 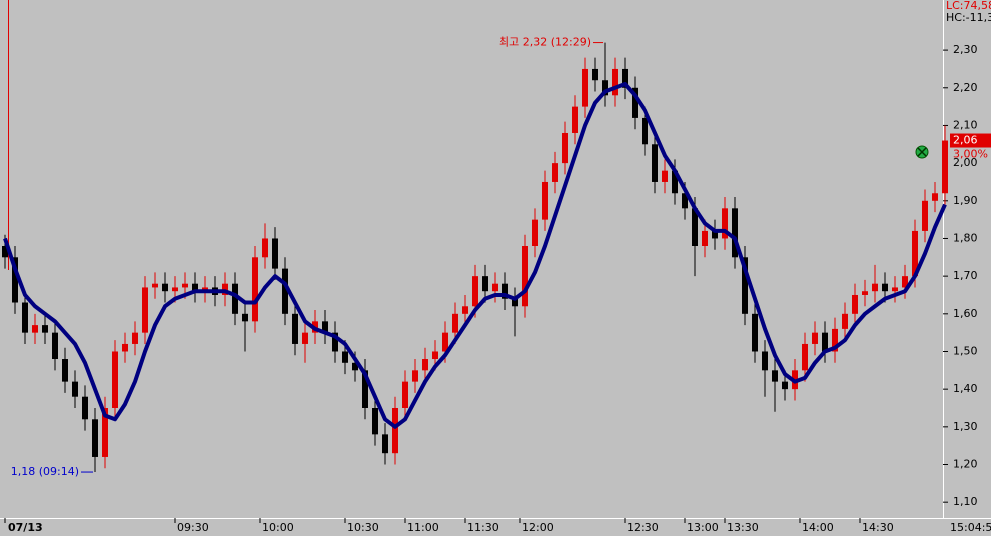 I want to click on last-price-label: 2,06, so click(x=965, y=140).